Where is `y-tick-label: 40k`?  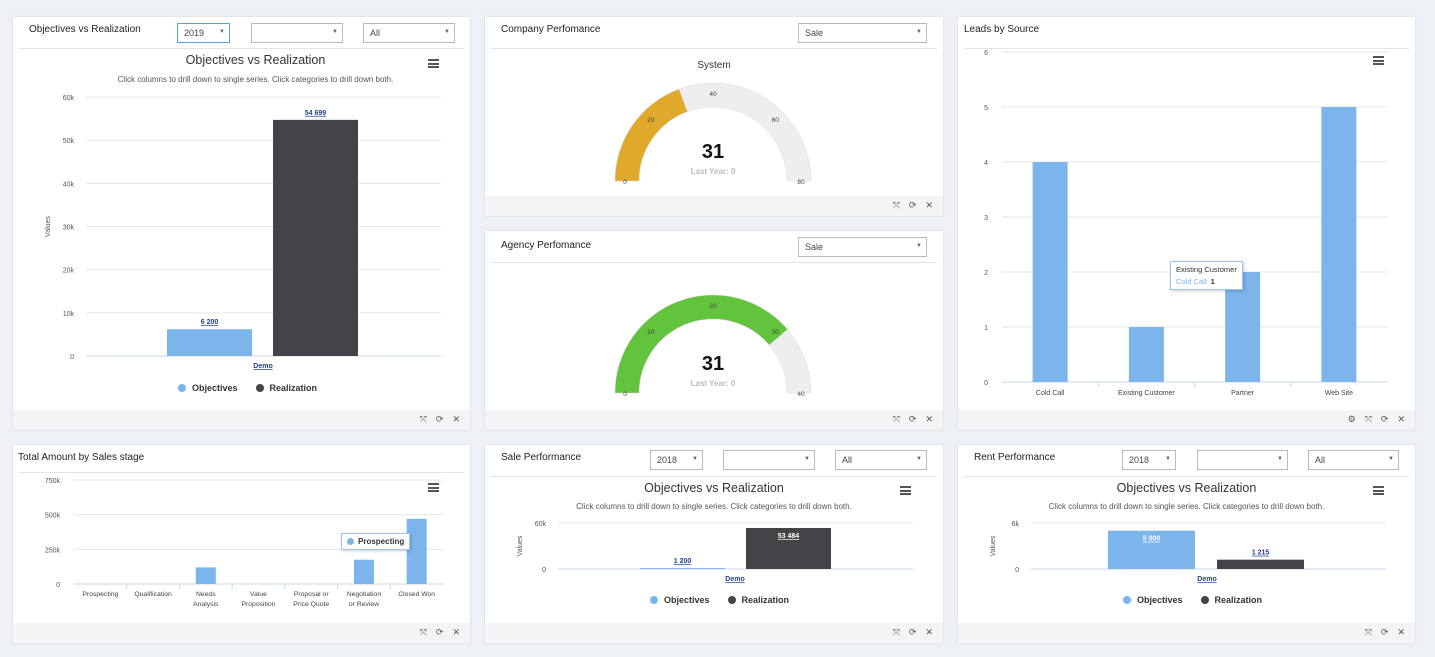 y-tick-label: 40k is located at coordinates (69, 184).